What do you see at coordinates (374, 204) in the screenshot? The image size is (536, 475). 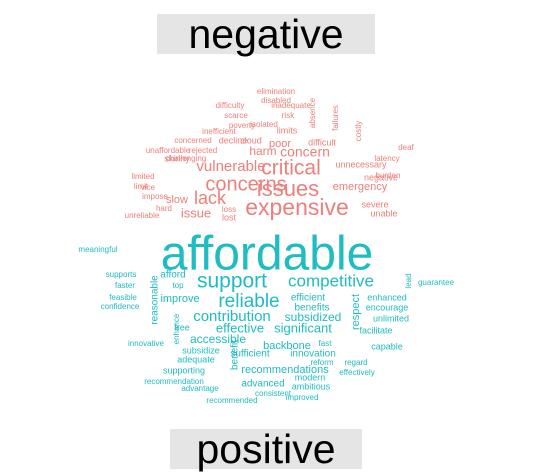 I see `negative-word-severe: severe` at bounding box center [374, 204].